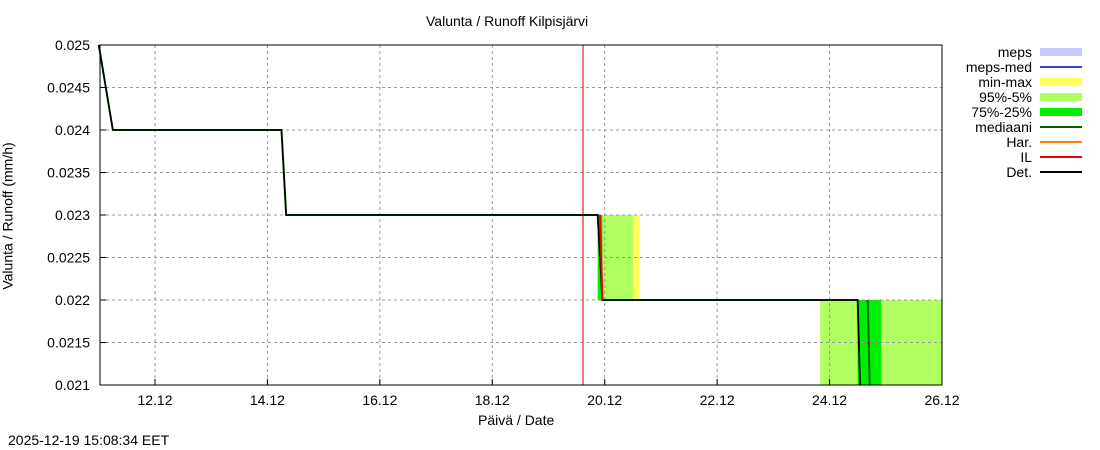  What do you see at coordinates (999, 67) in the screenshot?
I see `legend-label: meps-med` at bounding box center [999, 67].